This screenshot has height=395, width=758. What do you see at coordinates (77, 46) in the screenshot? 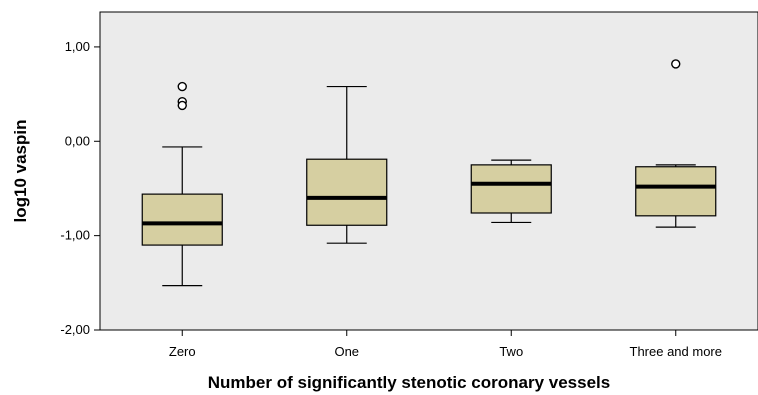
I see `y-tick-label: 1,00` at bounding box center [77, 46].